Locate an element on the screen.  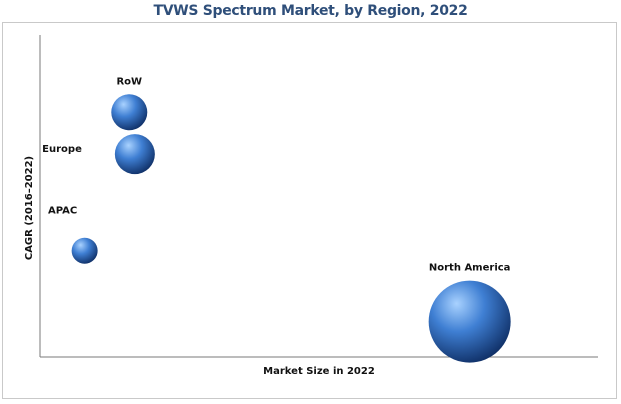
bubble-label-row: RoW is located at coordinates (129, 81).